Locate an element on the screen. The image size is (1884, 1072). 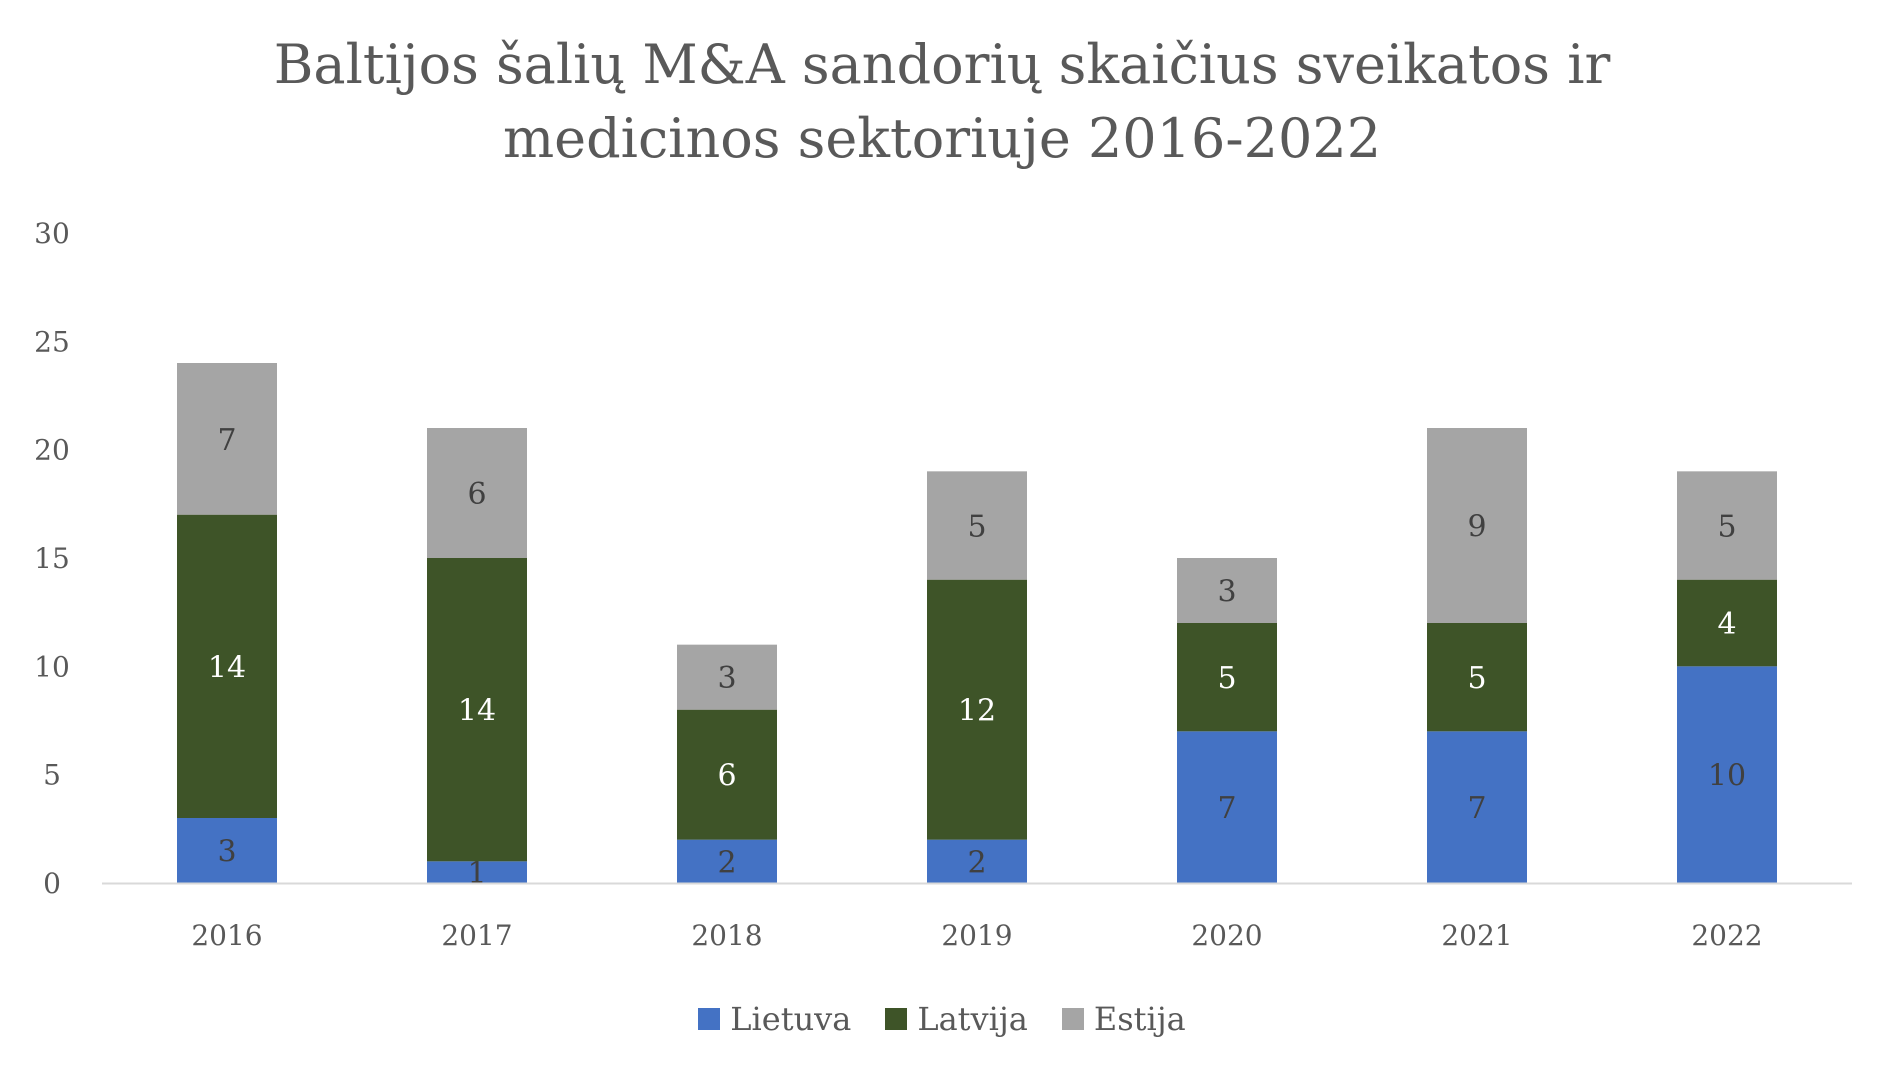
bar-latvija-2022 is located at coordinates (1727, 623).